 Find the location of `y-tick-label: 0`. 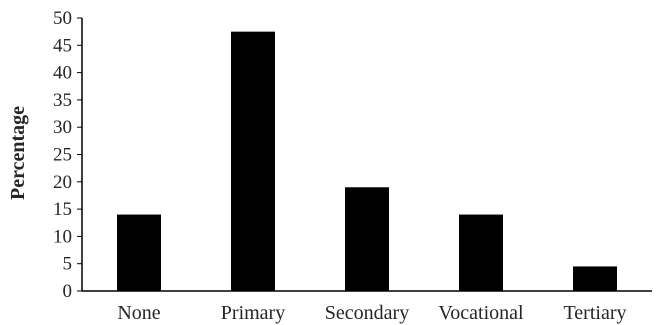

y-tick-label: 0 is located at coordinates (68, 291).